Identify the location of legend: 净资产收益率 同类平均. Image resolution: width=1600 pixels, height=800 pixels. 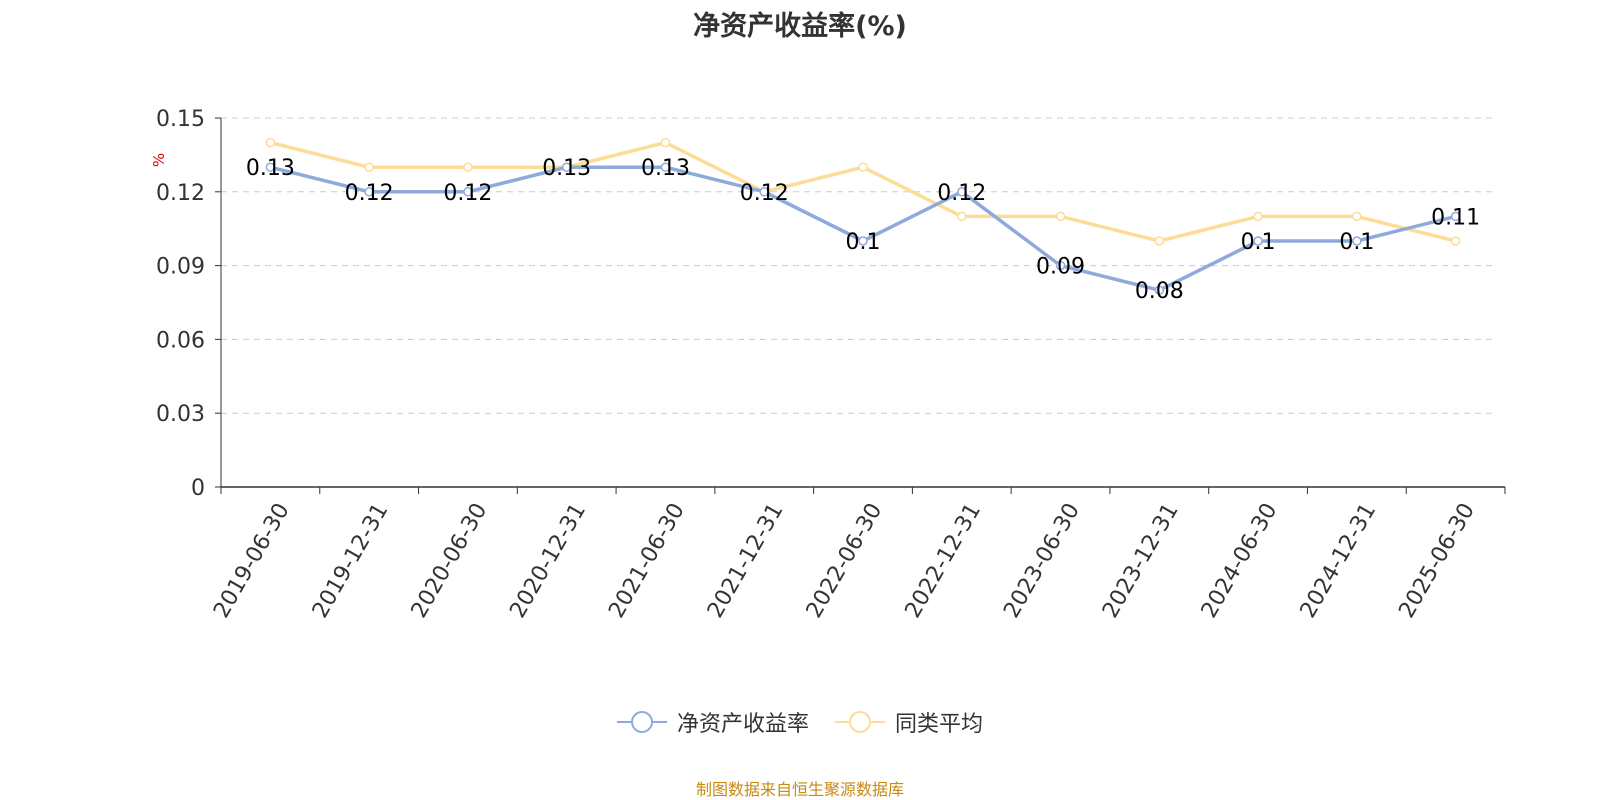
(800, 722).